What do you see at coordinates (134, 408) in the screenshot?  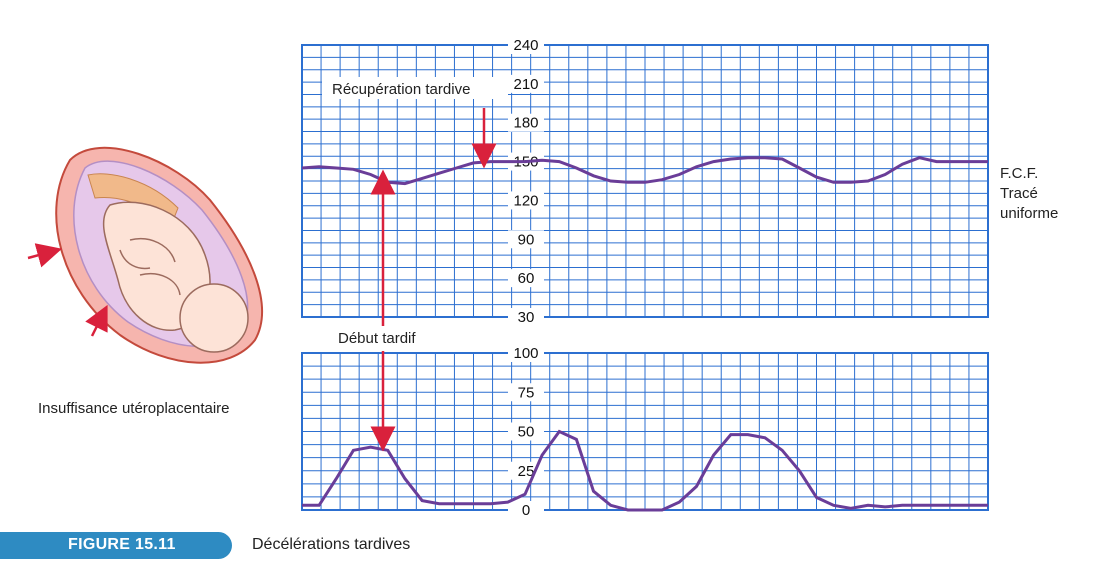 I see `illustration-label: Insuffisance utéroplacentaire` at bounding box center [134, 408].